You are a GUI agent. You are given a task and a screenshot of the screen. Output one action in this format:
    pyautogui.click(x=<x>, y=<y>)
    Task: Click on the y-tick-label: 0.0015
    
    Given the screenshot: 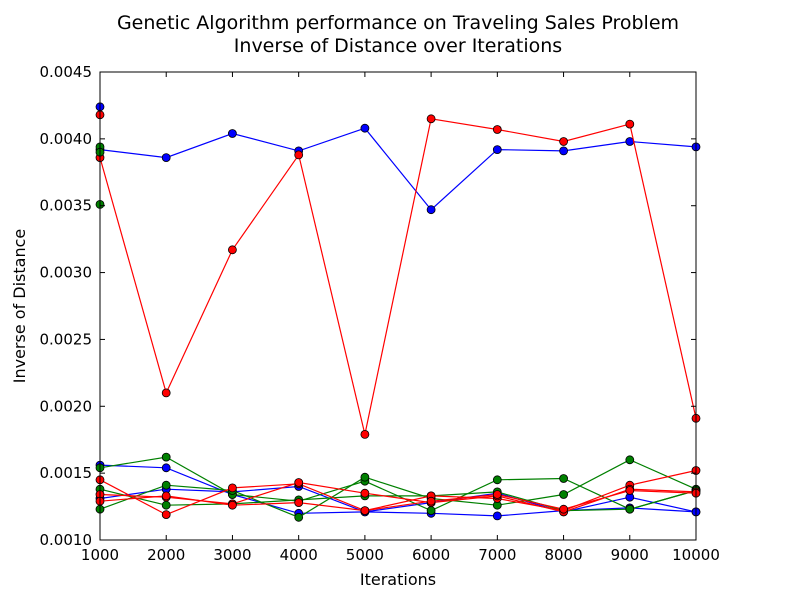 What is the action you would take?
    pyautogui.click(x=66, y=473)
    